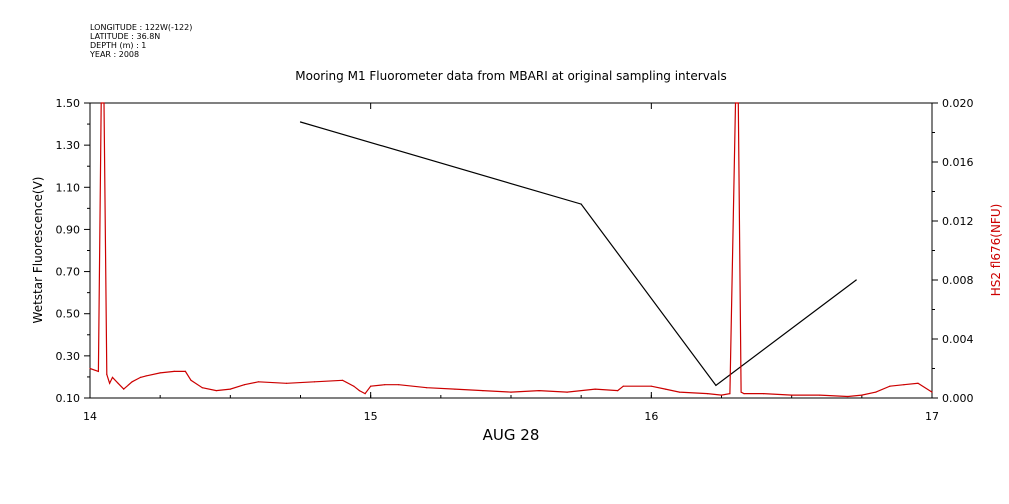 This screenshot has width=1009, height=504. What do you see at coordinates (68, 272) in the screenshot?
I see `y-left-tick-label: 0.70` at bounding box center [68, 272].